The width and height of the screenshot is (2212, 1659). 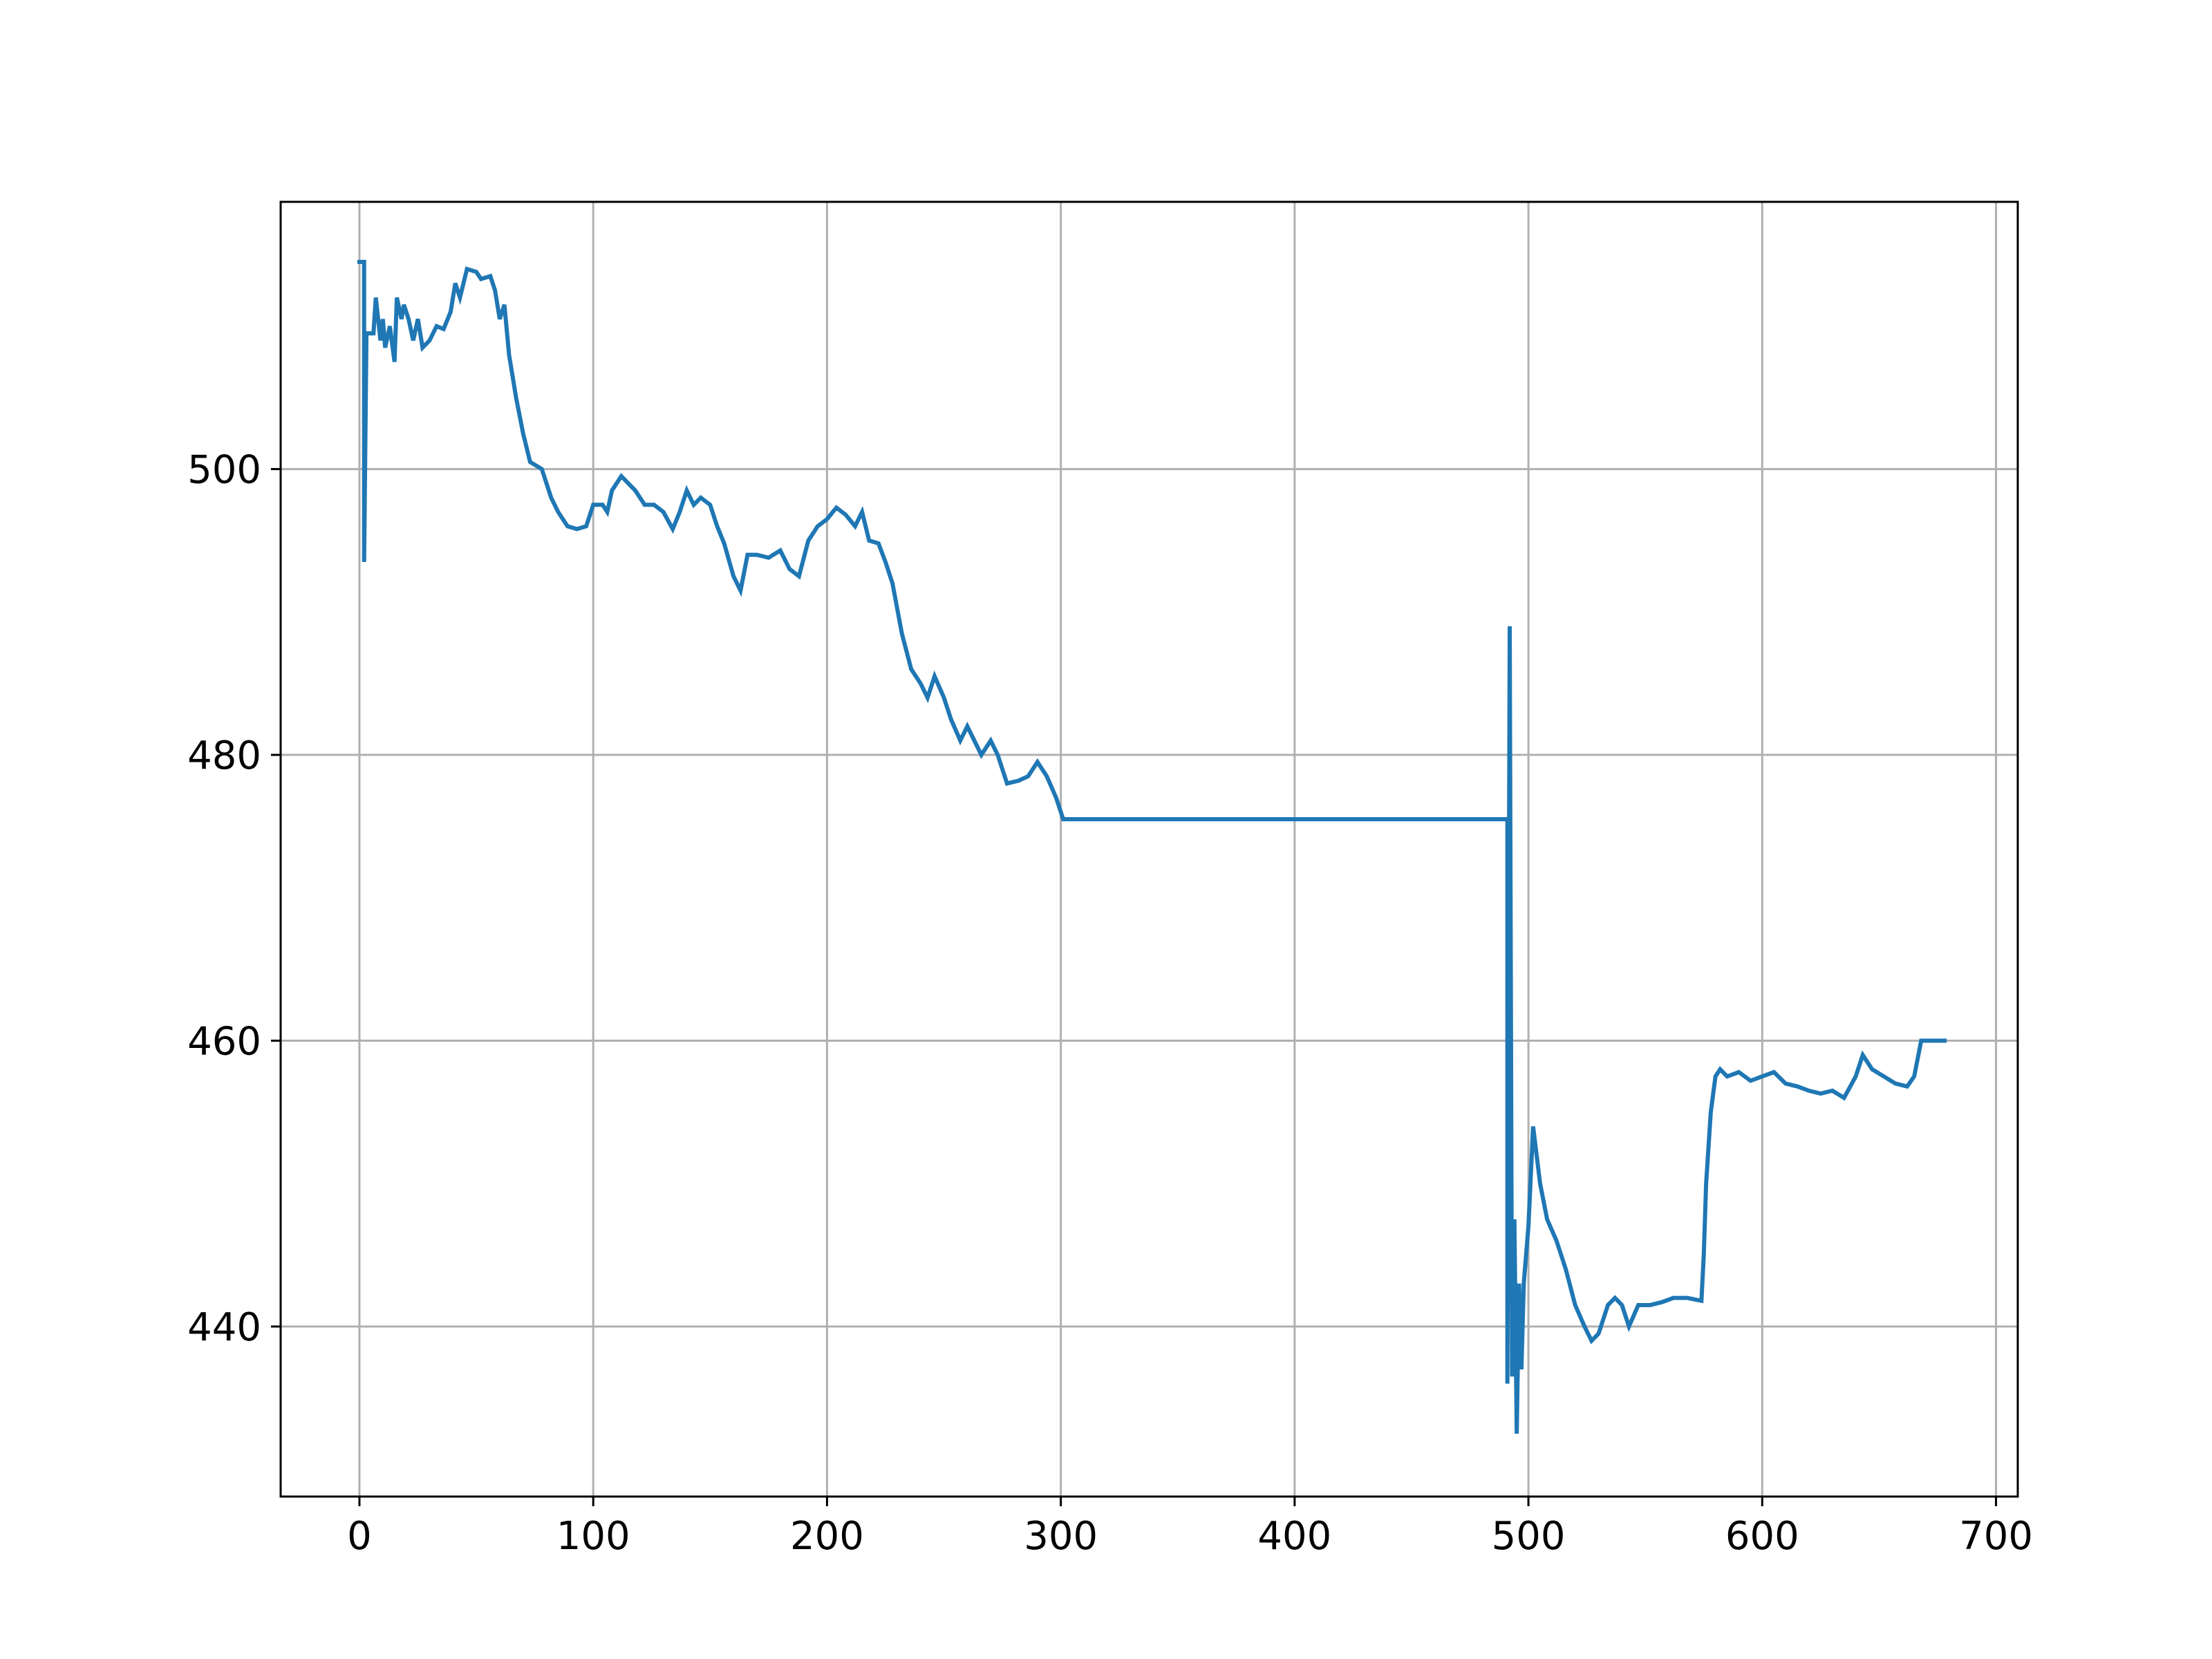 What do you see at coordinates (224, 1327) in the screenshot?
I see `y-tick-label: 440` at bounding box center [224, 1327].